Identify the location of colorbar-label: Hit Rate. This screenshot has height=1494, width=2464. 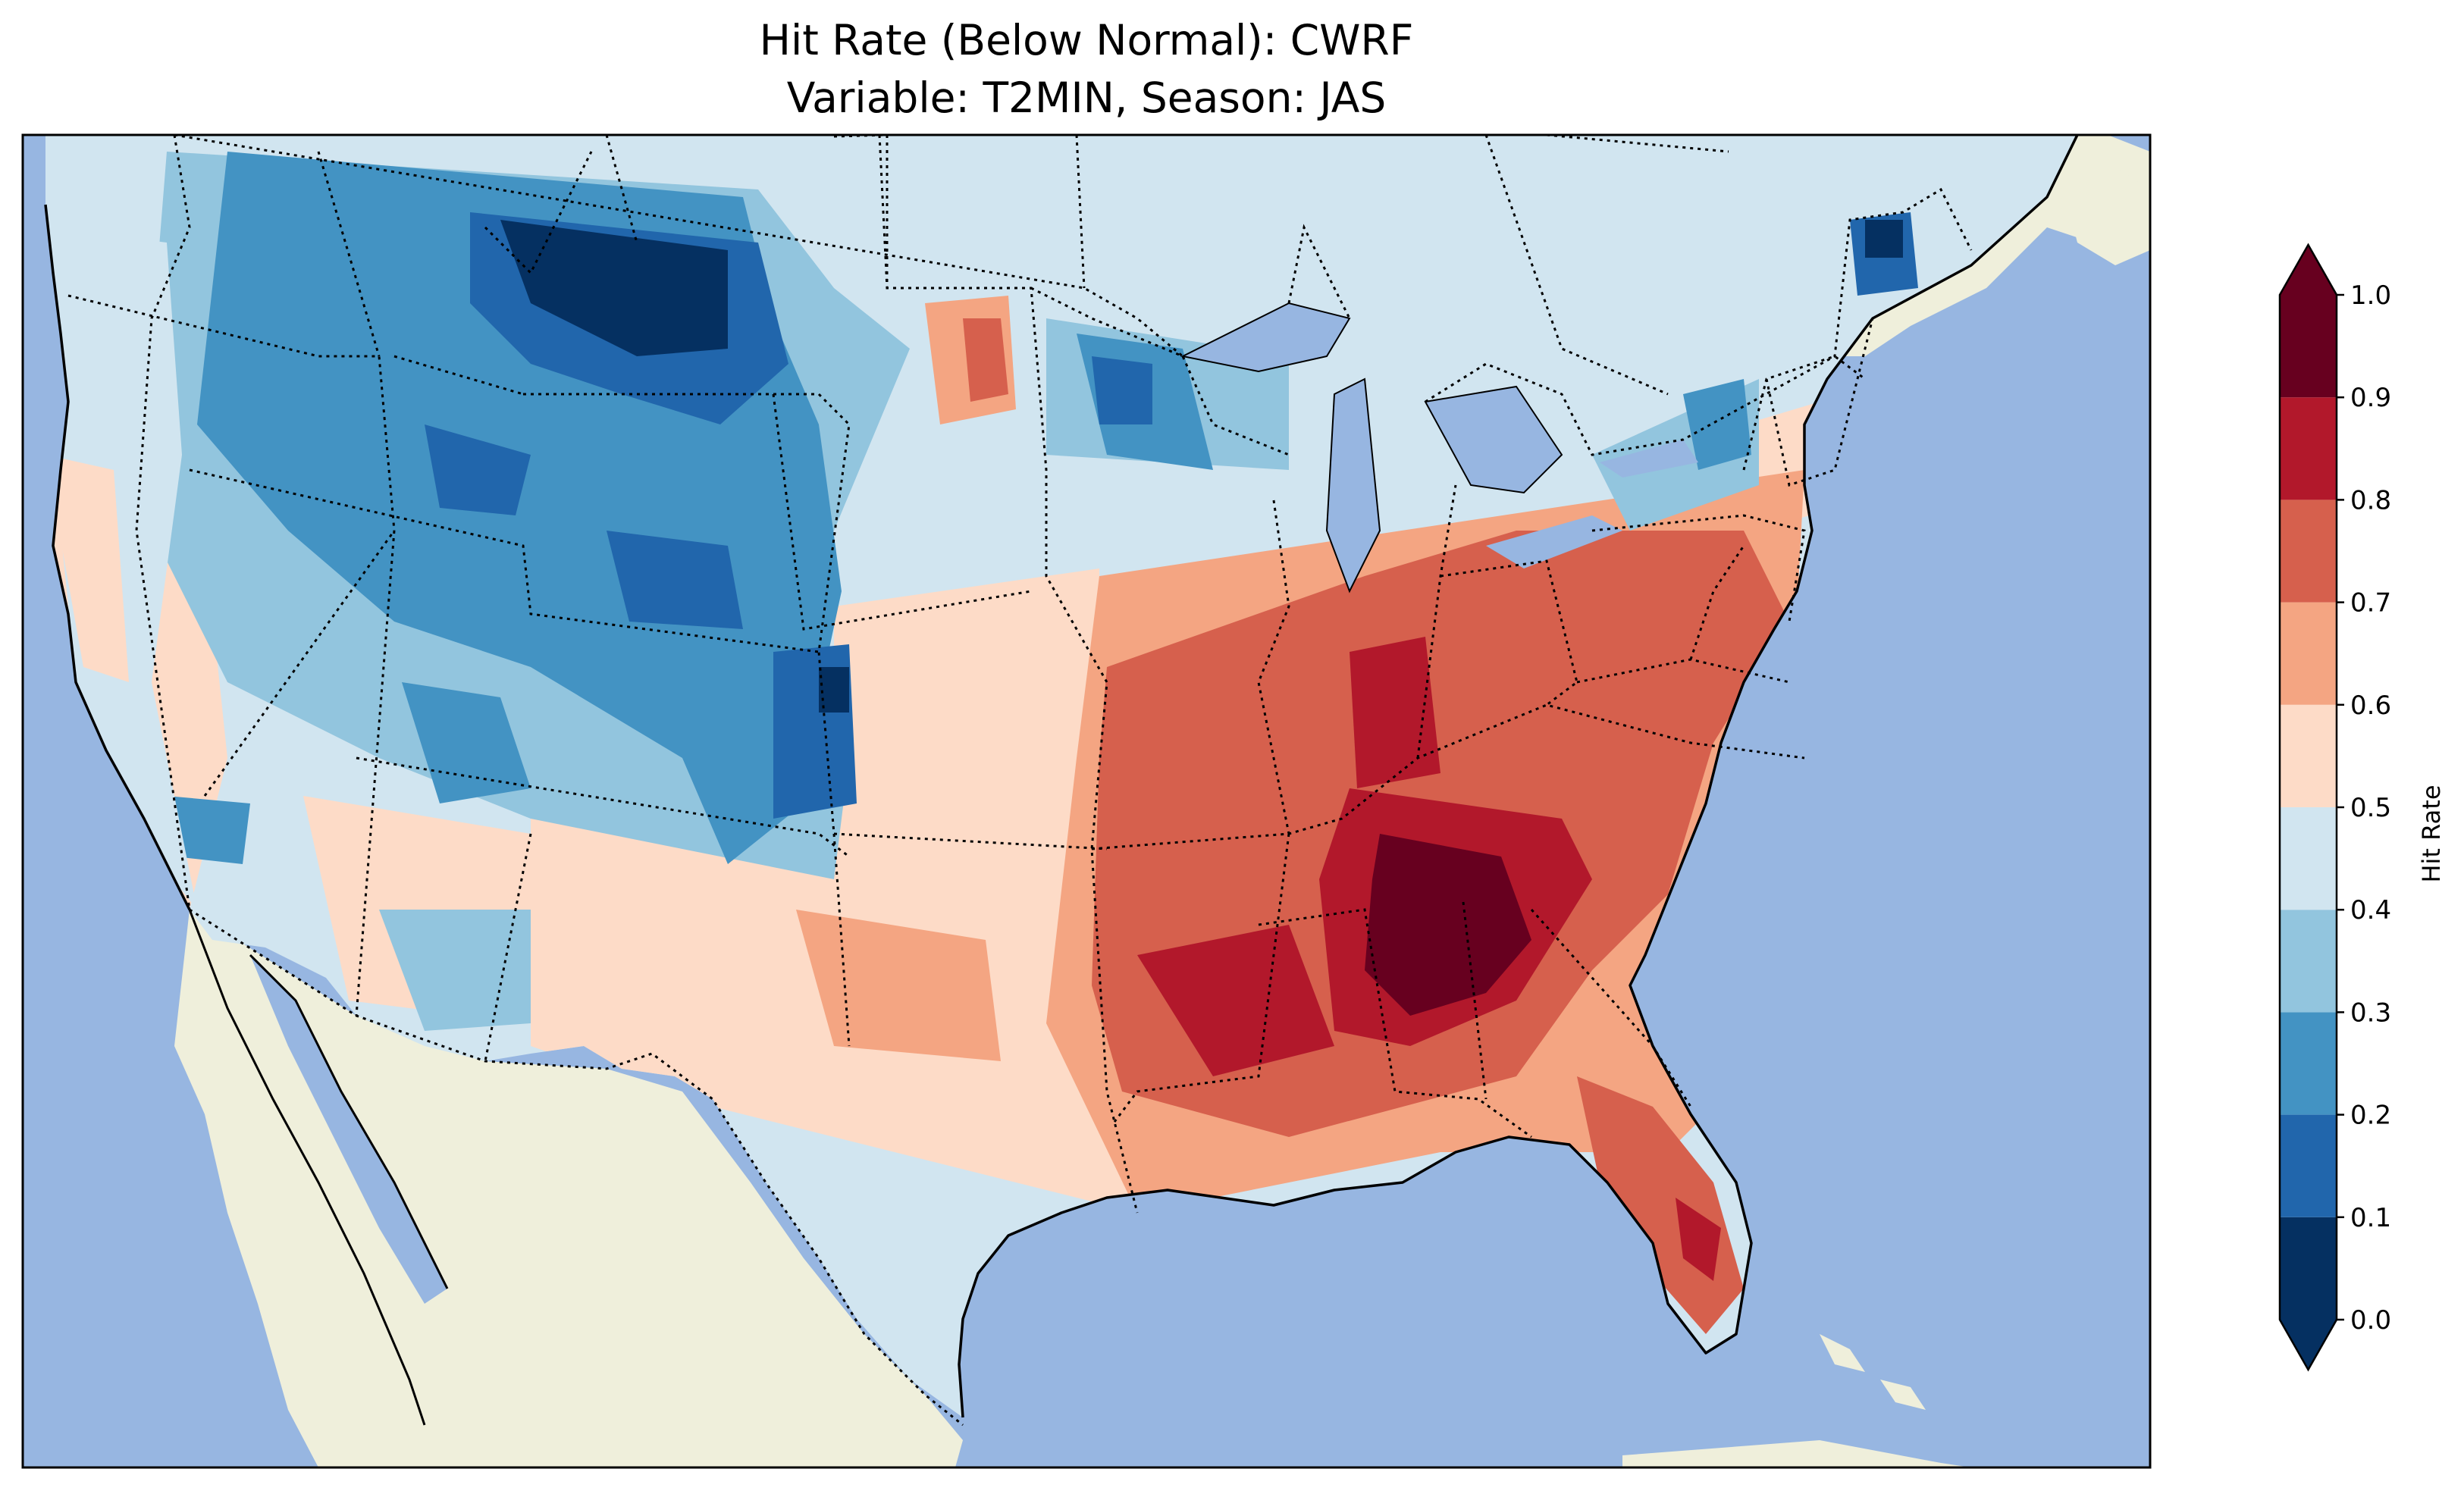
(2431, 833).